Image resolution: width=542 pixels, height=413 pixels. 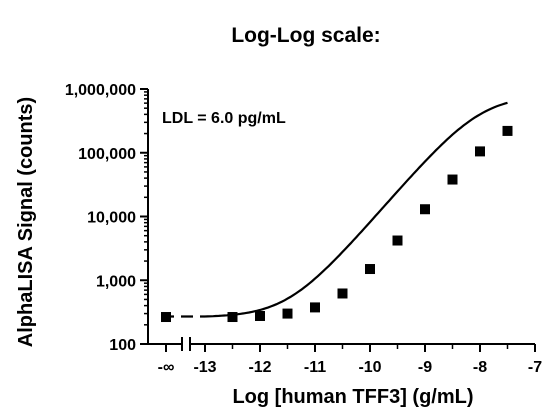 What do you see at coordinates (535, 367) in the screenshot?
I see `x-tick-label: -7` at bounding box center [535, 367].